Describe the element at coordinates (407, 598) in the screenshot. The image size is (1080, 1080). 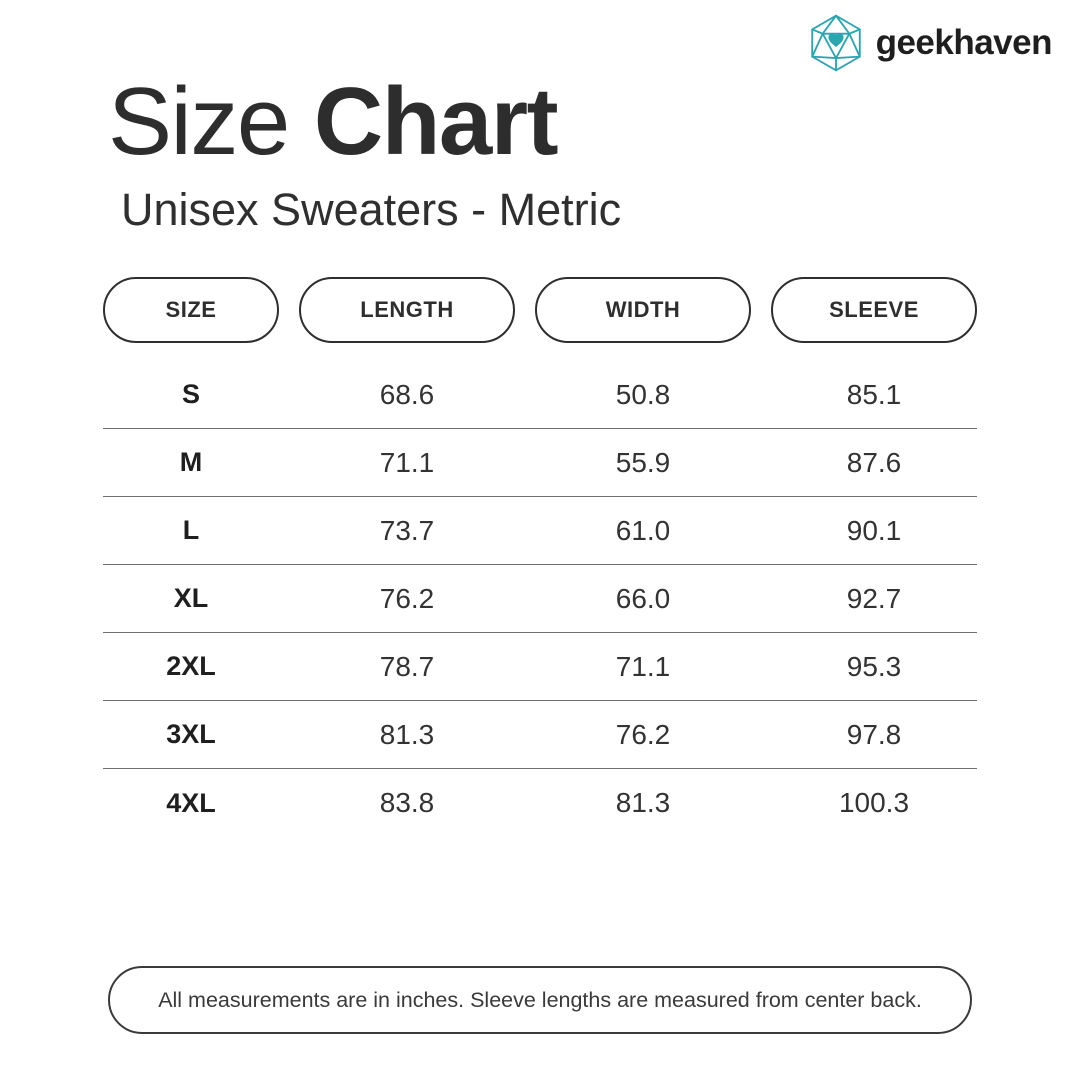
I see `length-value: 76.2` at that location.